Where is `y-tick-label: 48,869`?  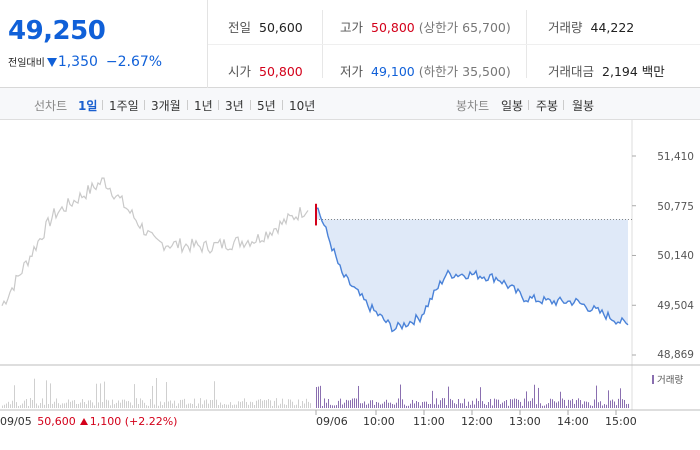 y-tick-label: 48,869 is located at coordinates (675, 355).